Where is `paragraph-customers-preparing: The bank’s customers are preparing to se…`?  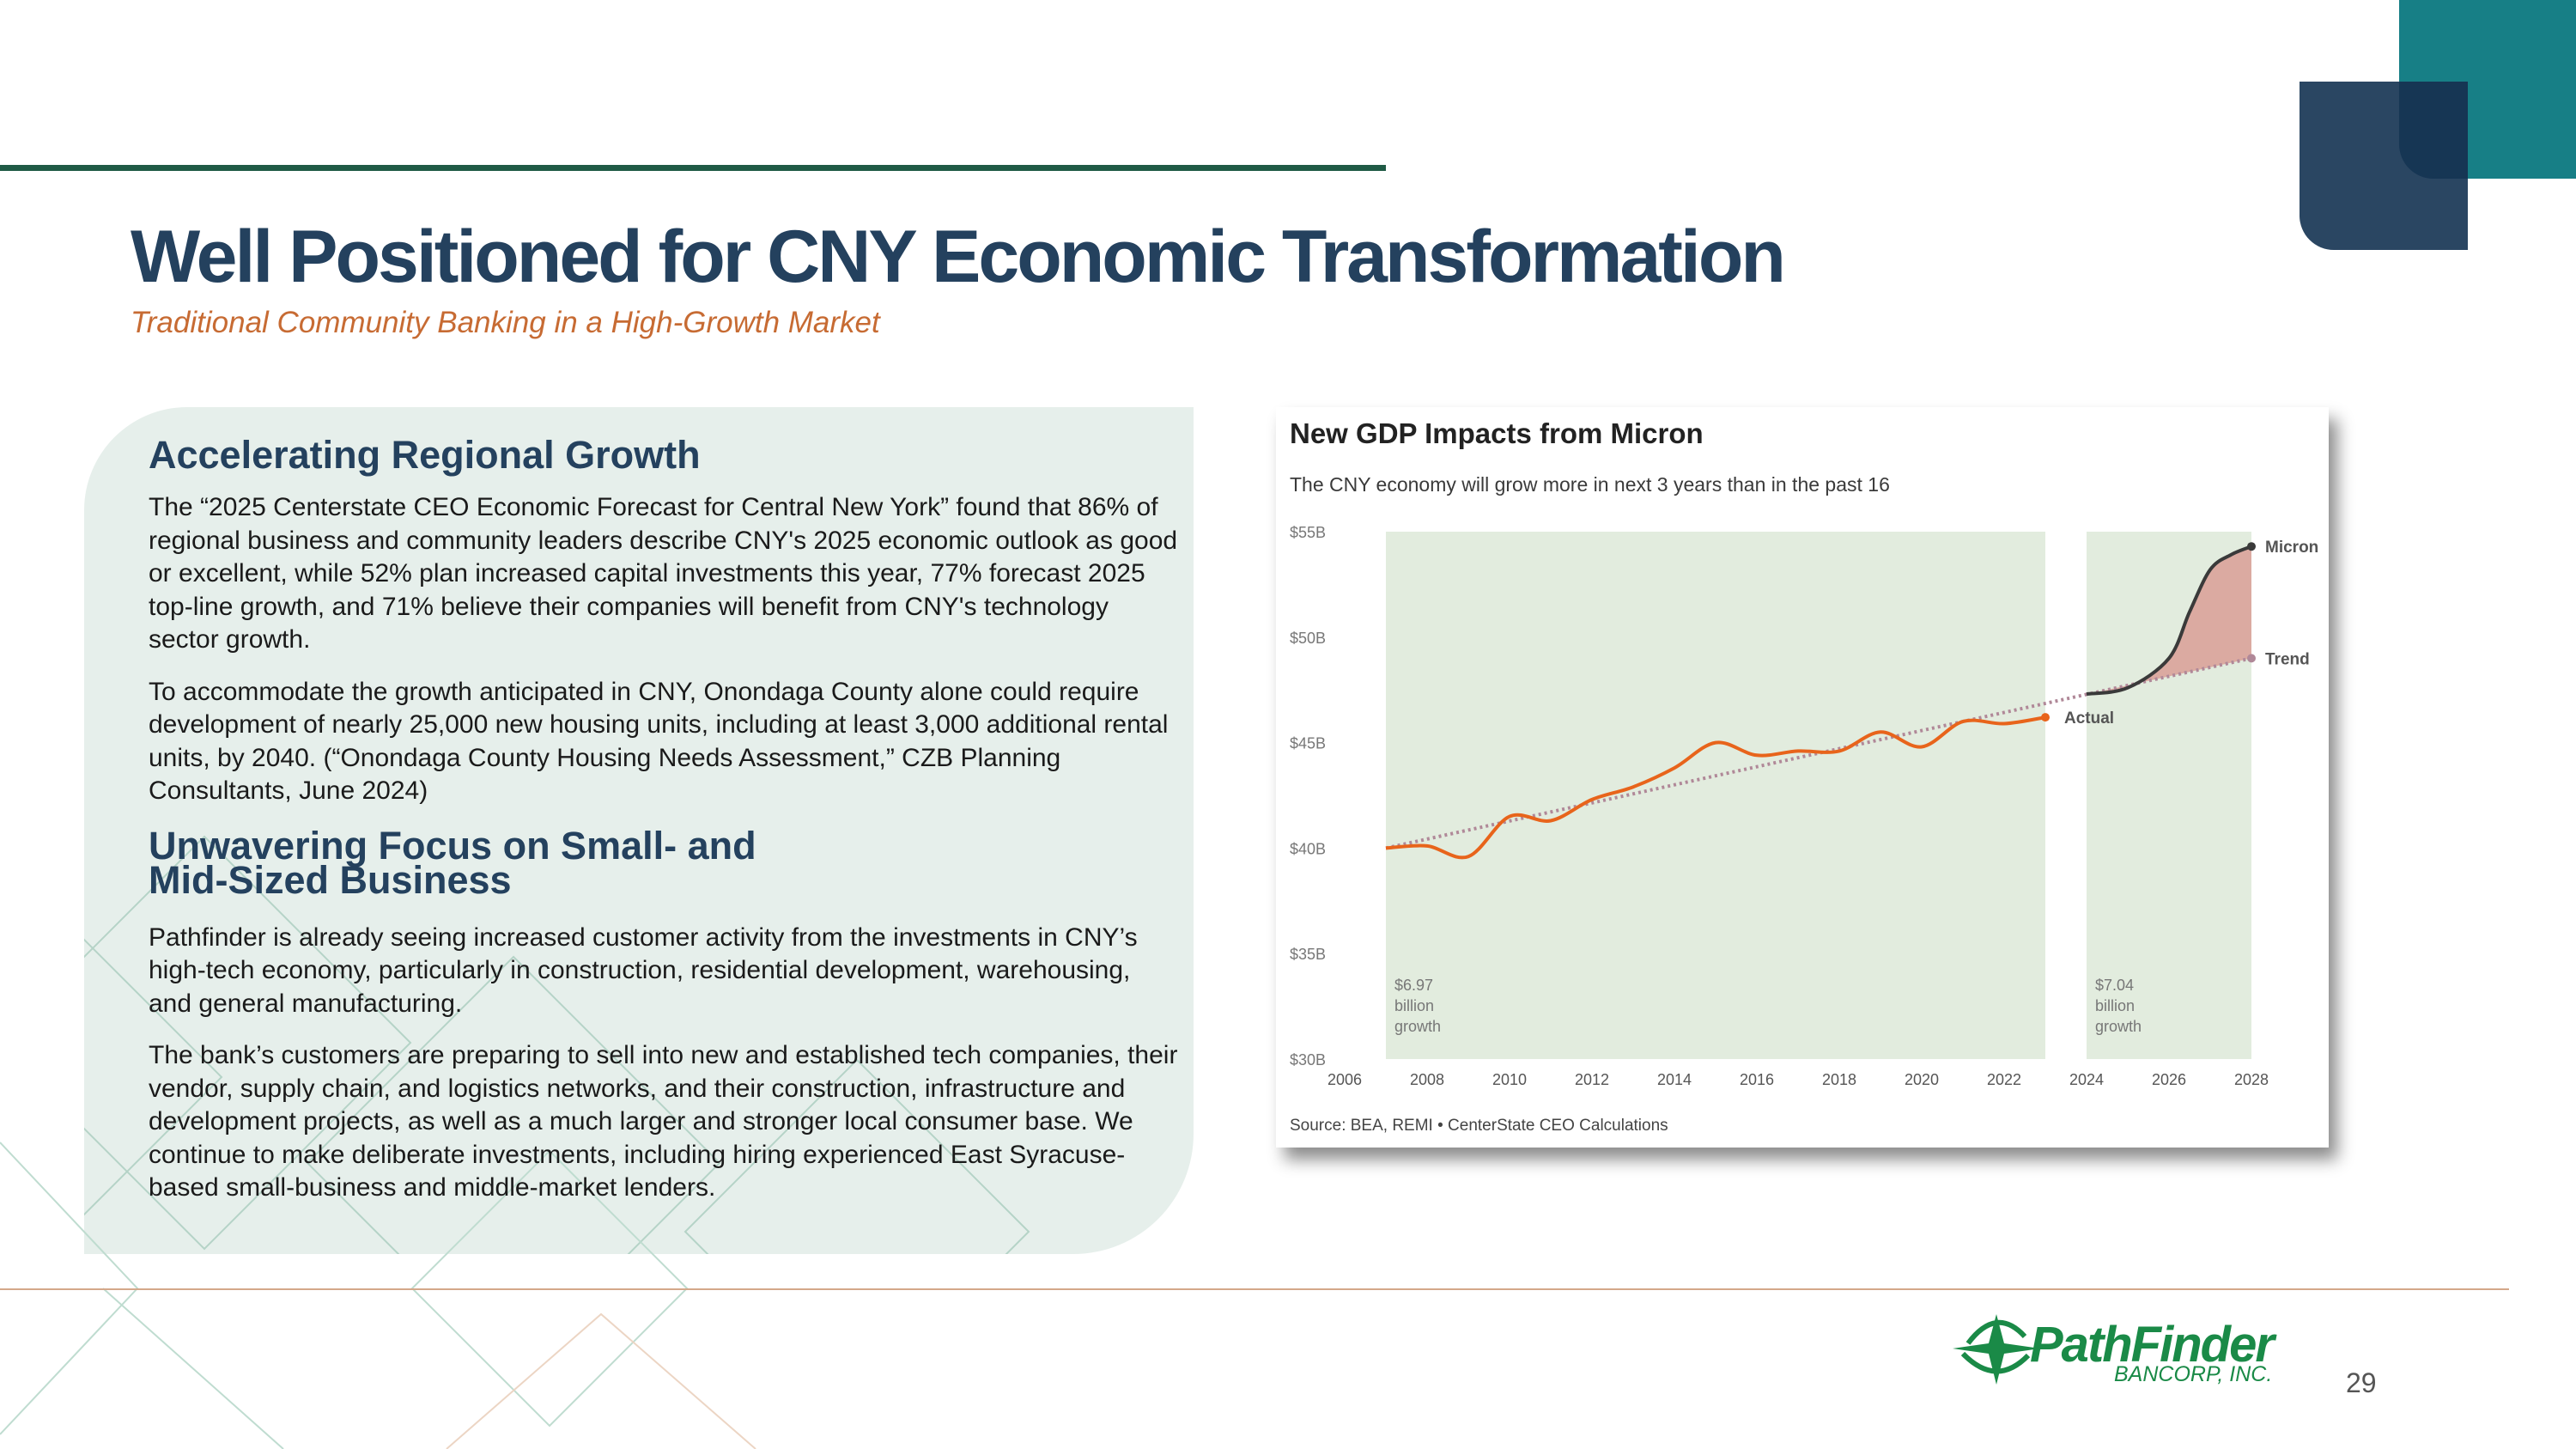
paragraph-customers-preparing: The bank’s customers are preparing to se… is located at coordinates (663, 1121).